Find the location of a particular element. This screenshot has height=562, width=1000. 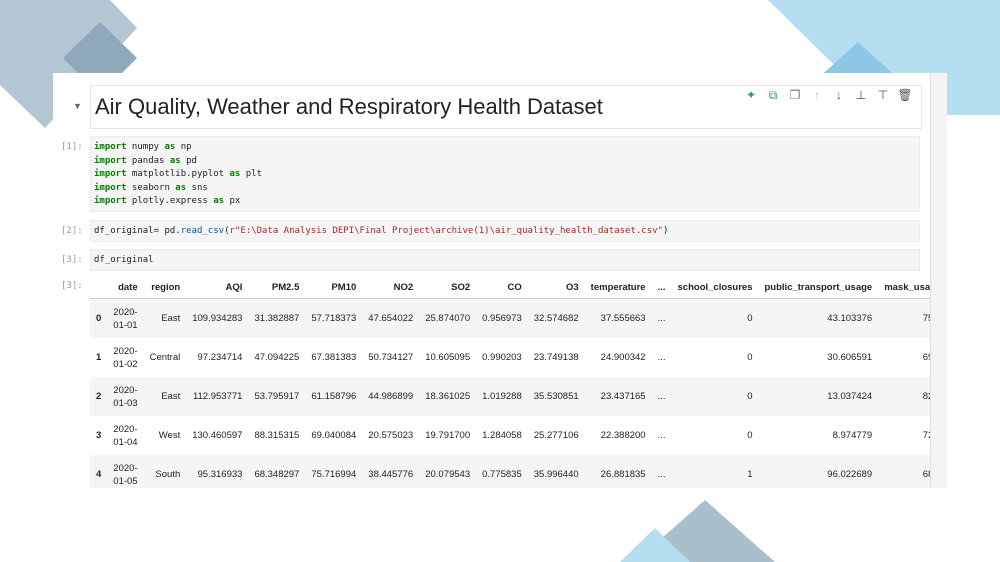

code-text: pd is located at coordinates (188, 160).